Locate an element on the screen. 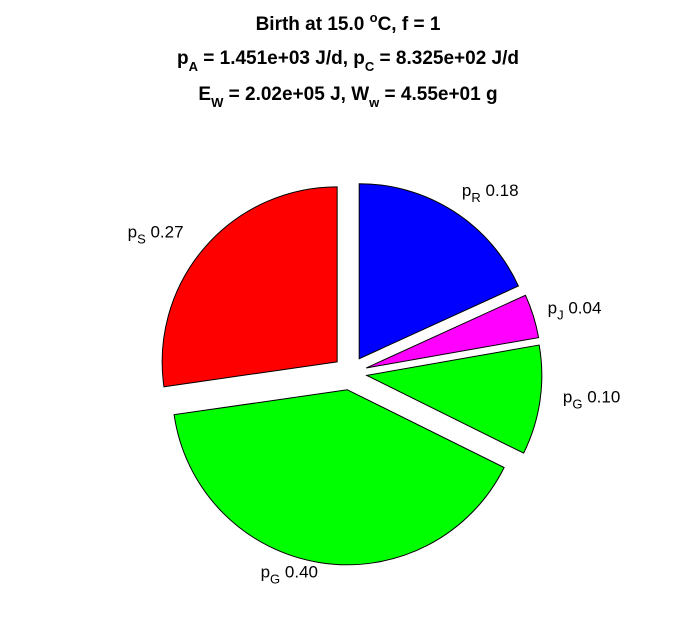  slice-label-pS-4: pS 0.27 is located at coordinates (156, 234).